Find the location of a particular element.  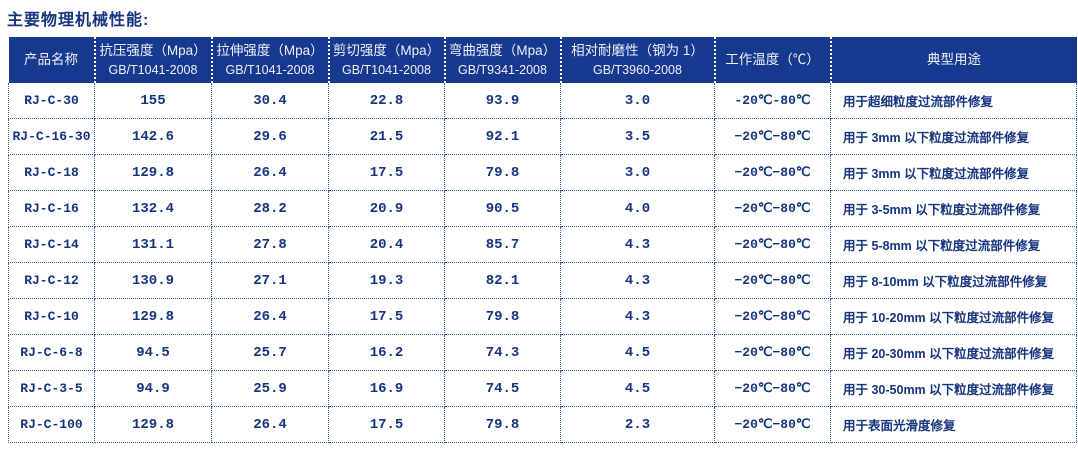

shear-strength-cell: 20.9 is located at coordinates (386, 208).